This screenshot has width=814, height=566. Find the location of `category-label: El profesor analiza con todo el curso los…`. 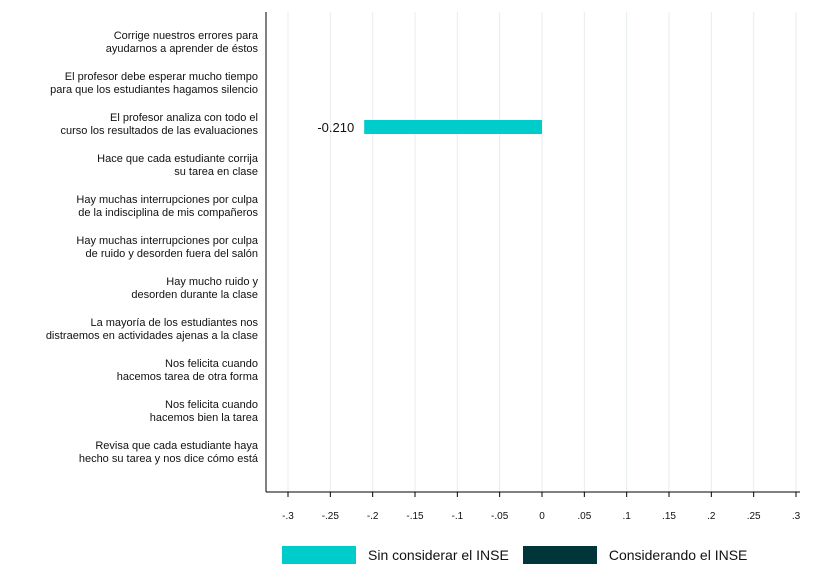

category-label: El profesor analiza con todo el curso los… is located at coordinates (159, 124).